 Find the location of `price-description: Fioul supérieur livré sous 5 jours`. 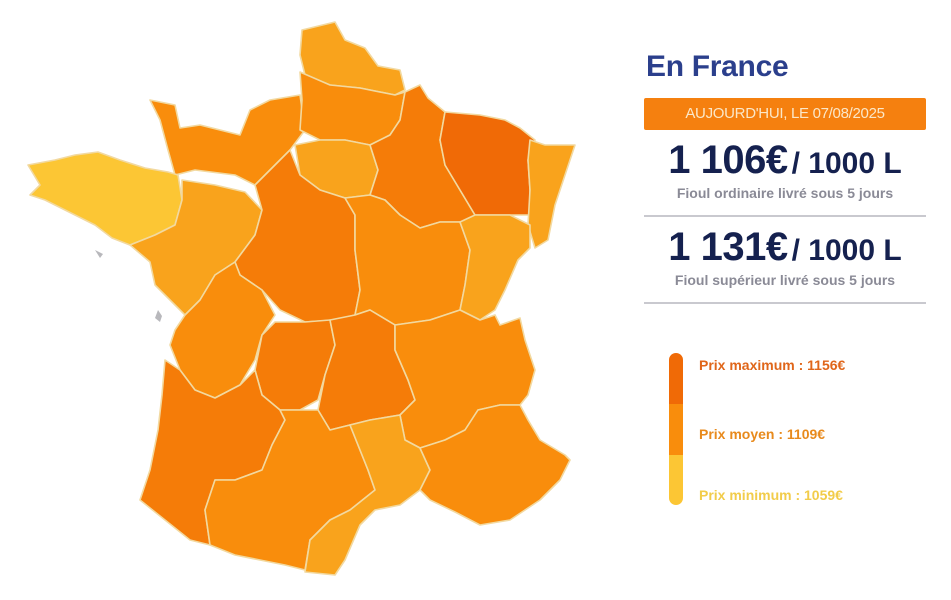

price-description: Fioul supérieur livré sous 5 jours is located at coordinates (785, 280).